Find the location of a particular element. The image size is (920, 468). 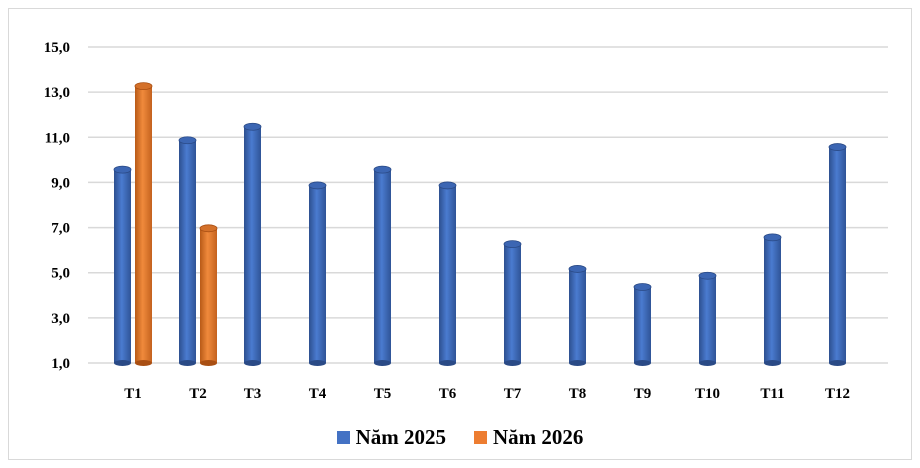

bar-2026-T1 is located at coordinates (143, 224).